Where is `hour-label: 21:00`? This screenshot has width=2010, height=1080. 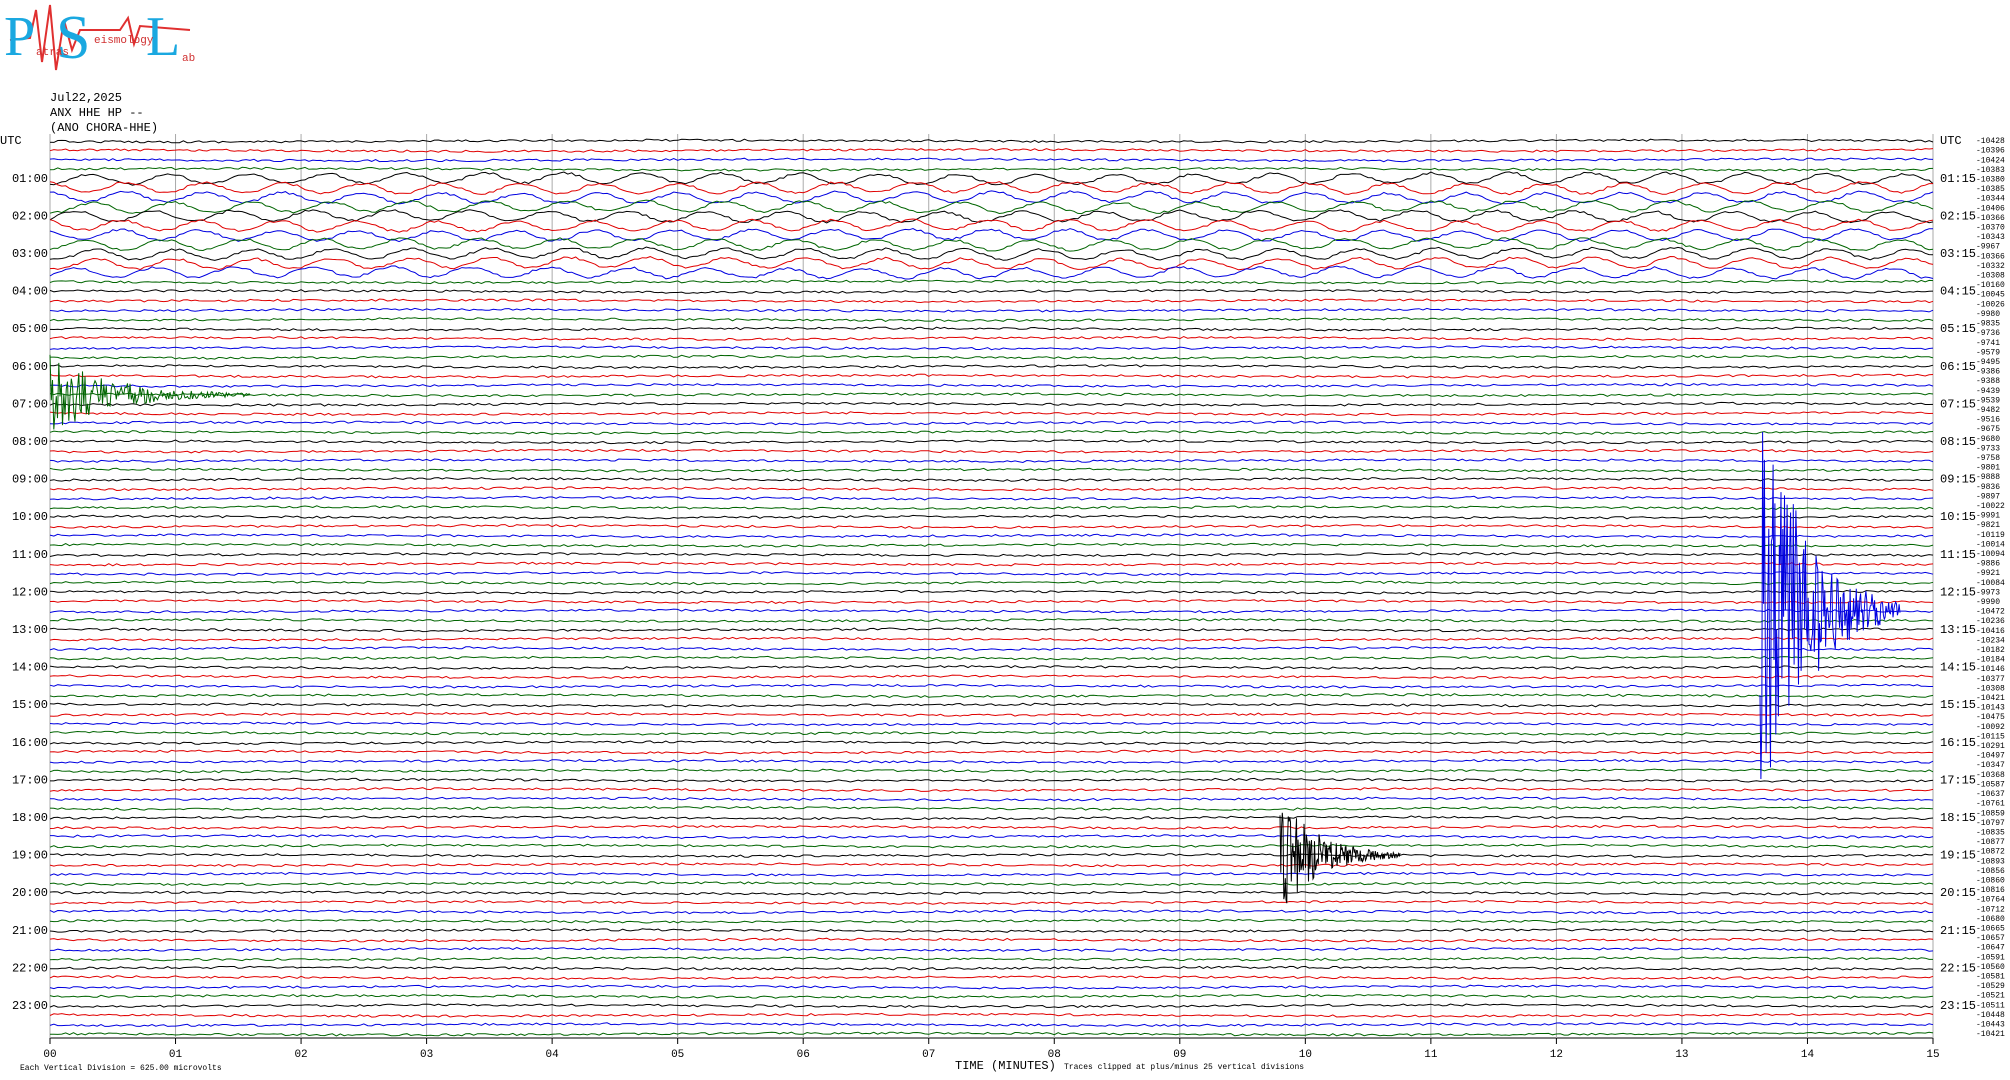
hour-label: 21:00 is located at coordinates (30, 931).